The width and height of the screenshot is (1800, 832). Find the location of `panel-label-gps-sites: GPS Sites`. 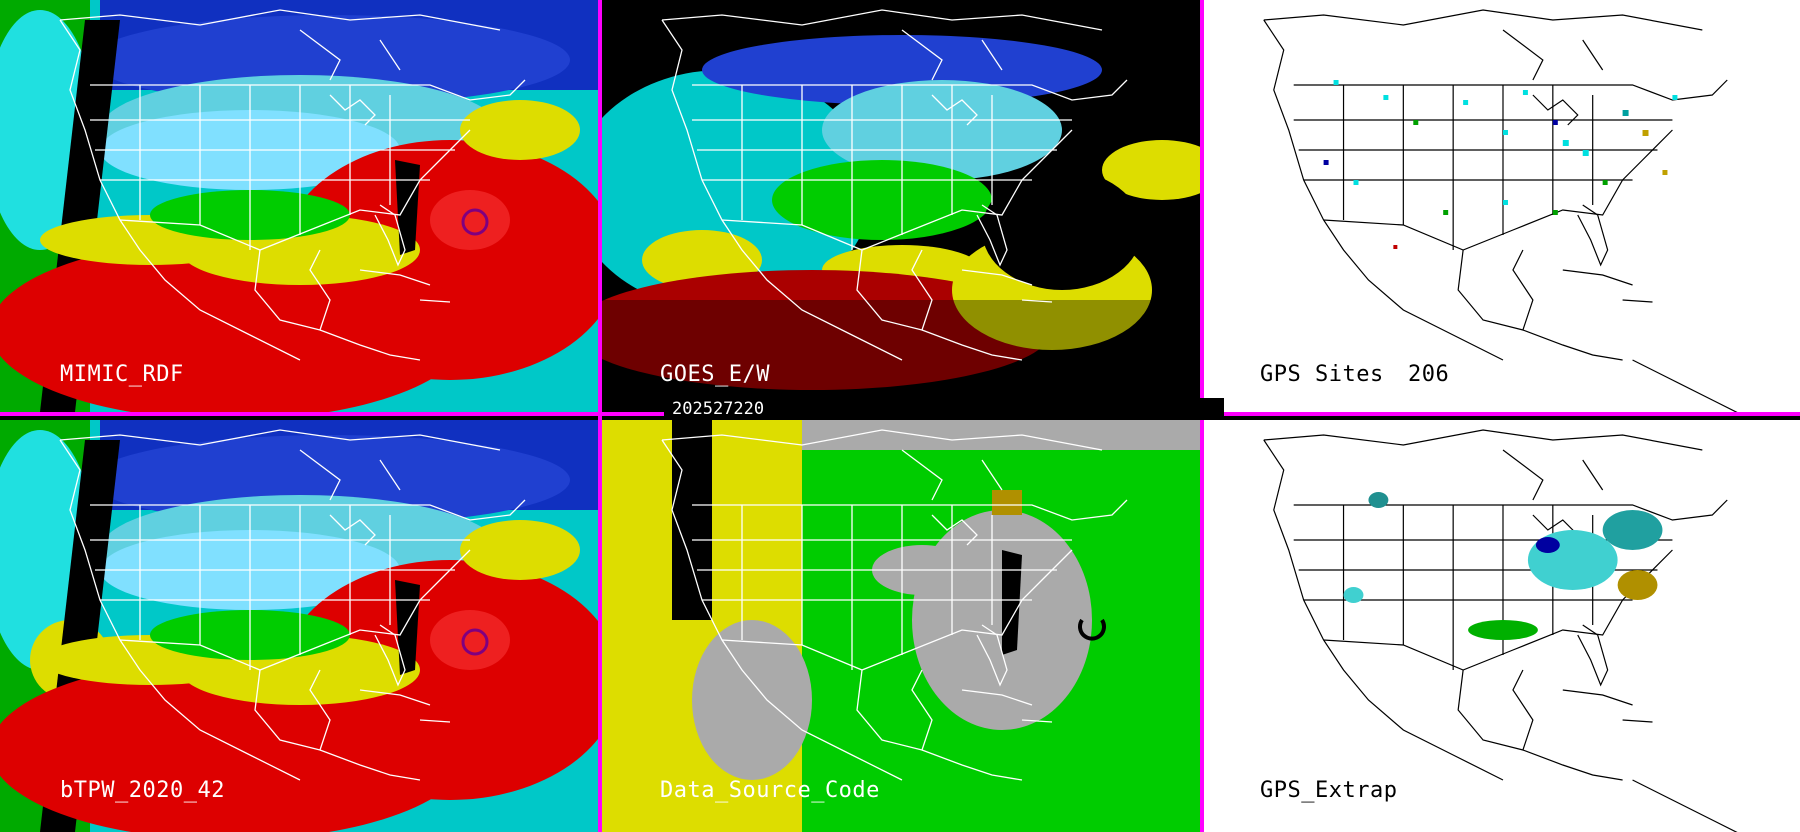

panel-label-gps-sites: GPS Sites is located at coordinates (1322, 374).